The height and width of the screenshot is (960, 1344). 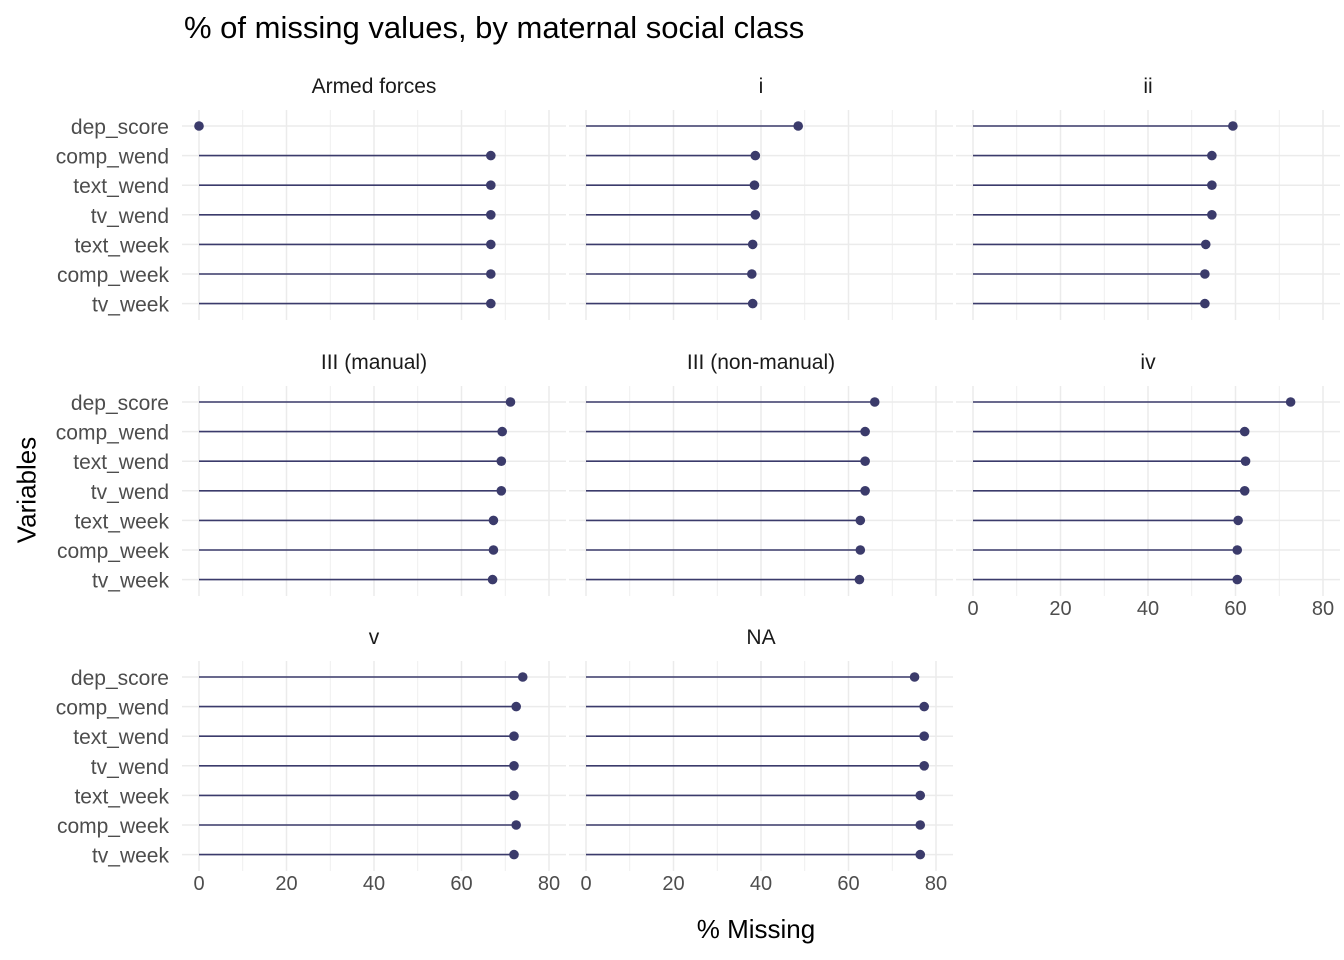 I want to click on panel-strip-label: III (manual), so click(x=374, y=362).